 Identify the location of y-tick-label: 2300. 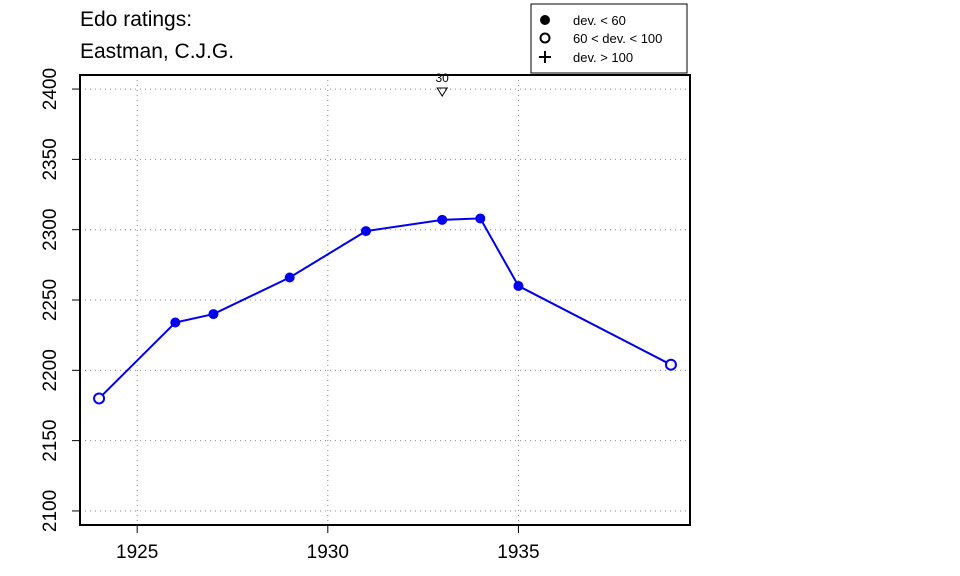
(50, 230).